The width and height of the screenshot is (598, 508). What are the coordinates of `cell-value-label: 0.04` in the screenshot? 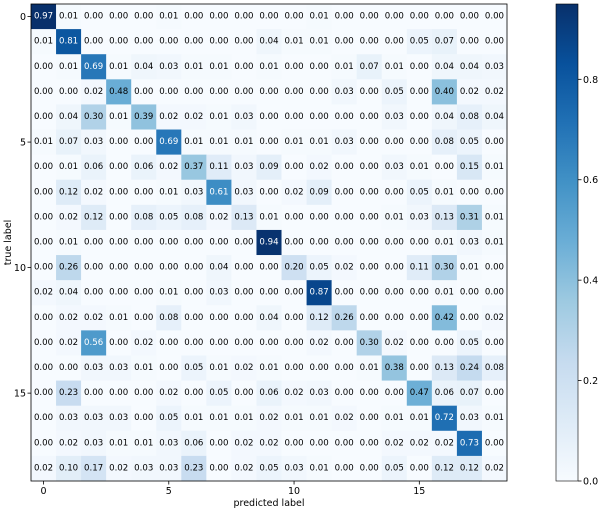 It's located at (68, 293).